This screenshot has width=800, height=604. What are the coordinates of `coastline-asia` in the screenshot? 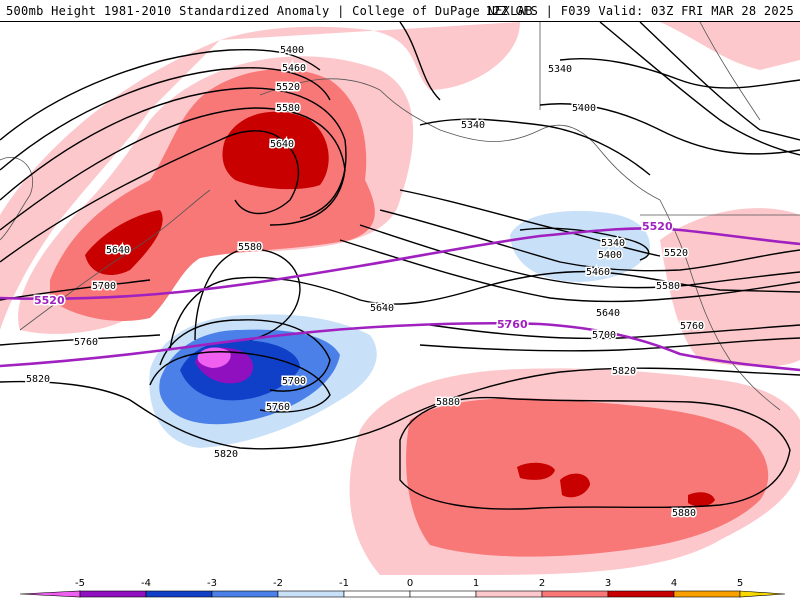 It's located at (16, 199).